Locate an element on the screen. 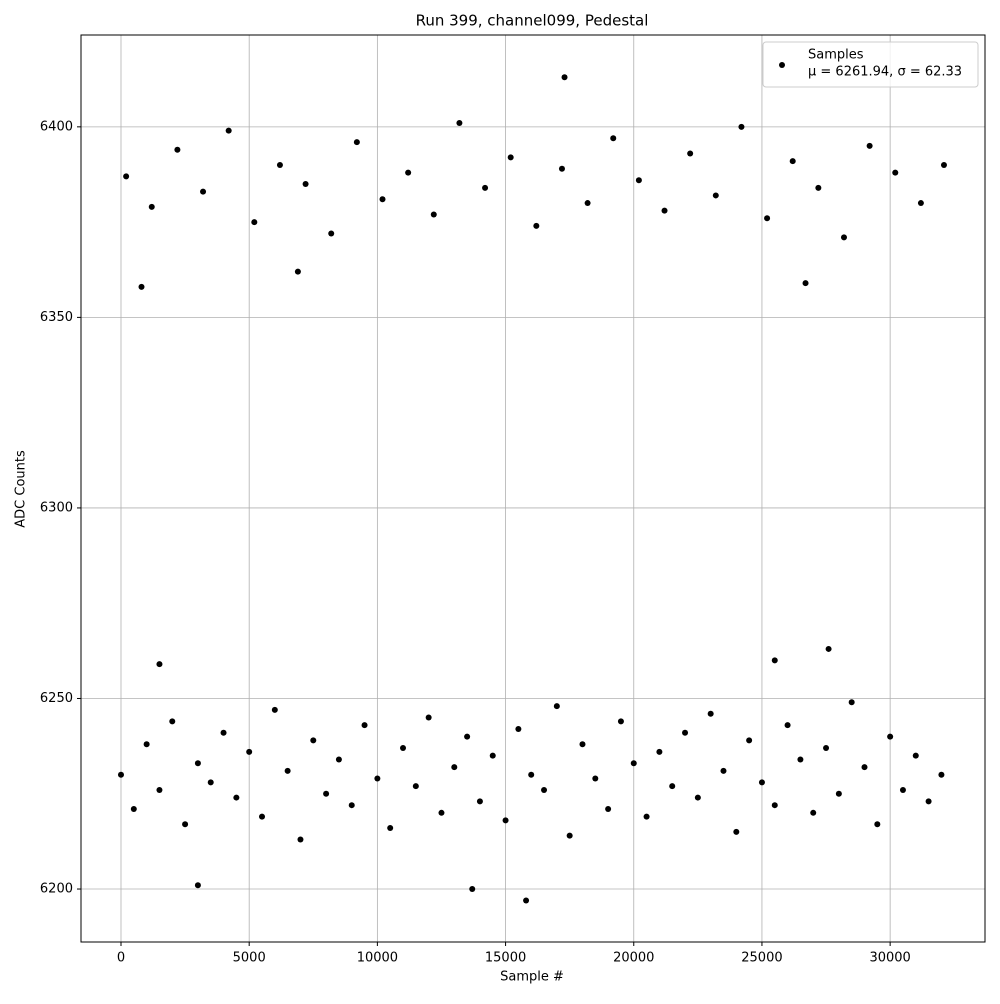 Image resolution: width=1000 pixels, height=1004 pixels. y-tick-label: 6250 is located at coordinates (56, 698).